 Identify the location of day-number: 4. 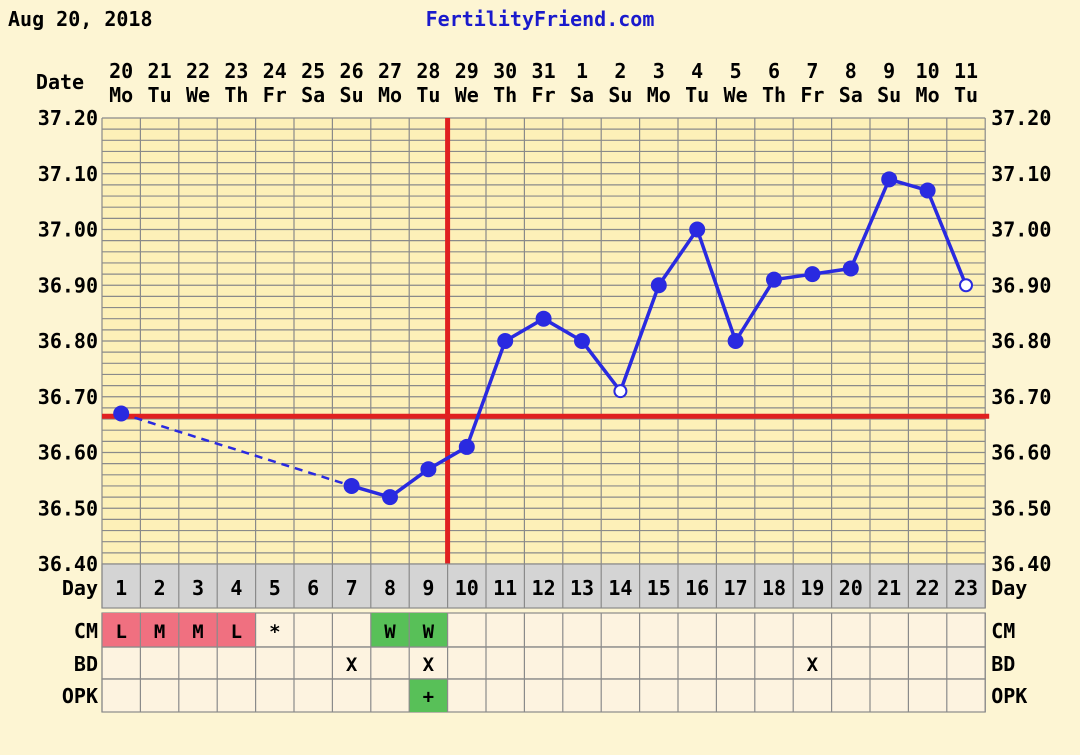
(236, 588).